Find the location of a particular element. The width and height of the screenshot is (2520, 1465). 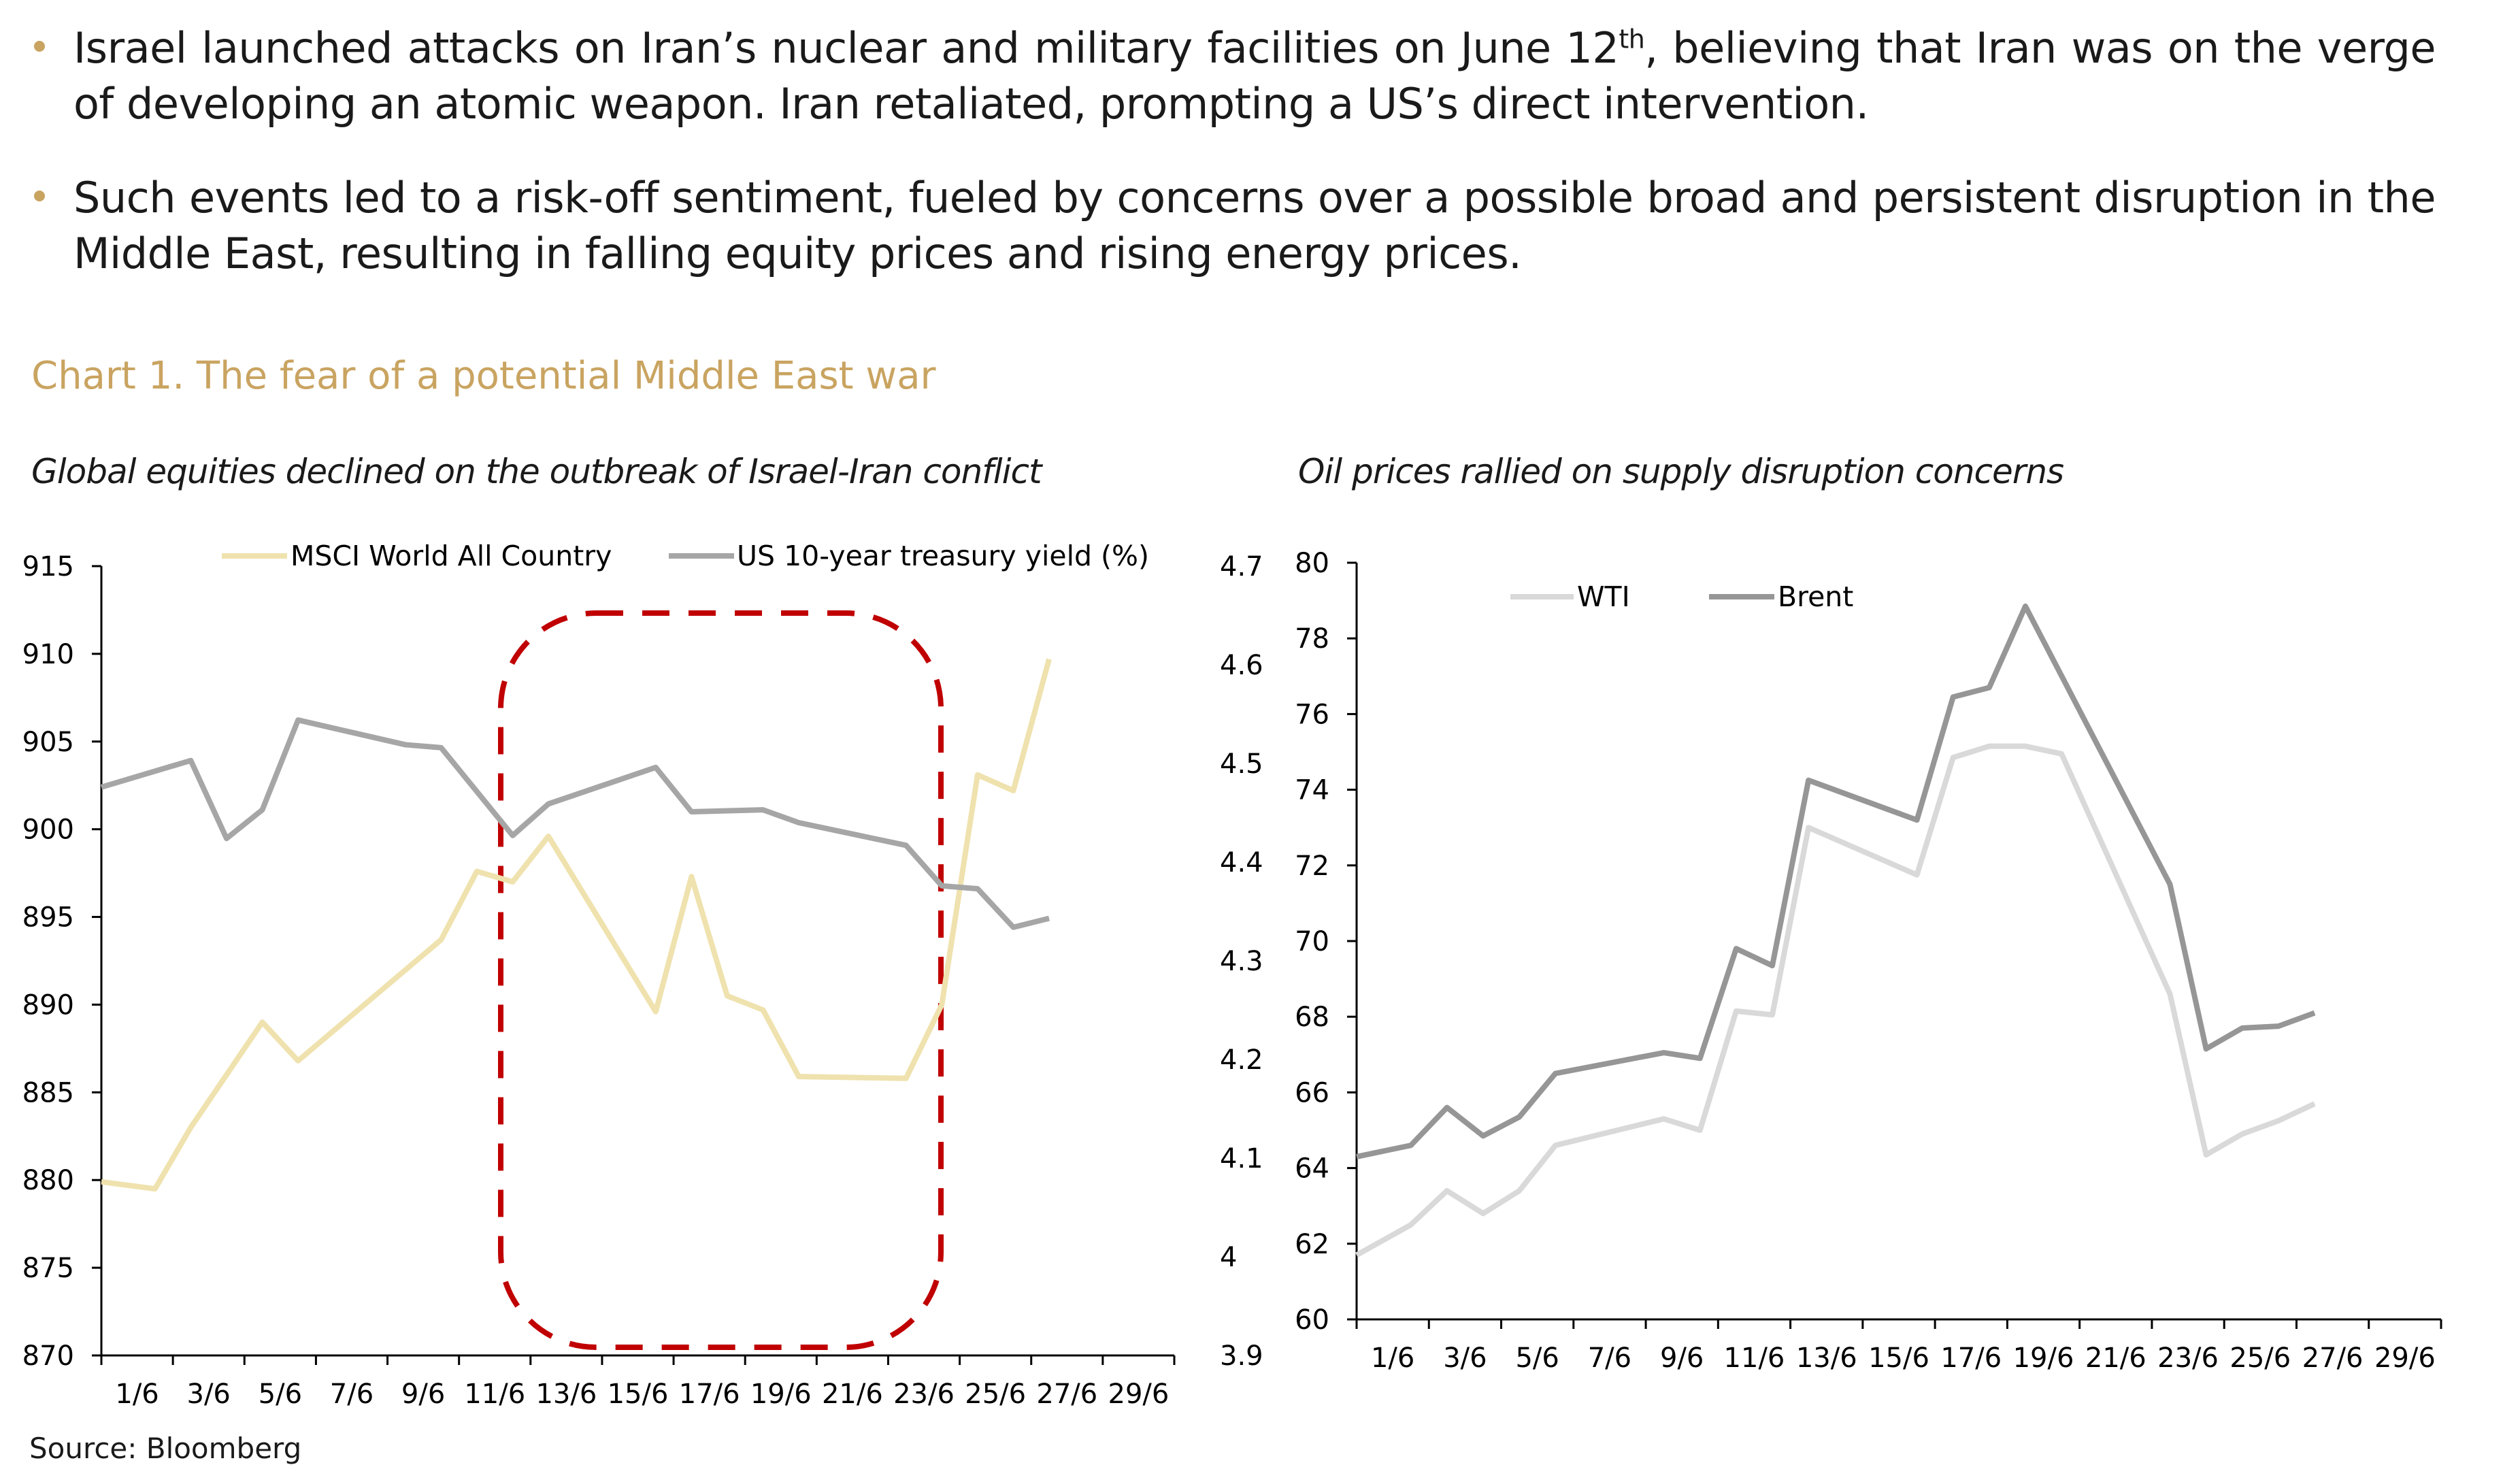

y-tick-label: 60 is located at coordinates (1312, 1320).